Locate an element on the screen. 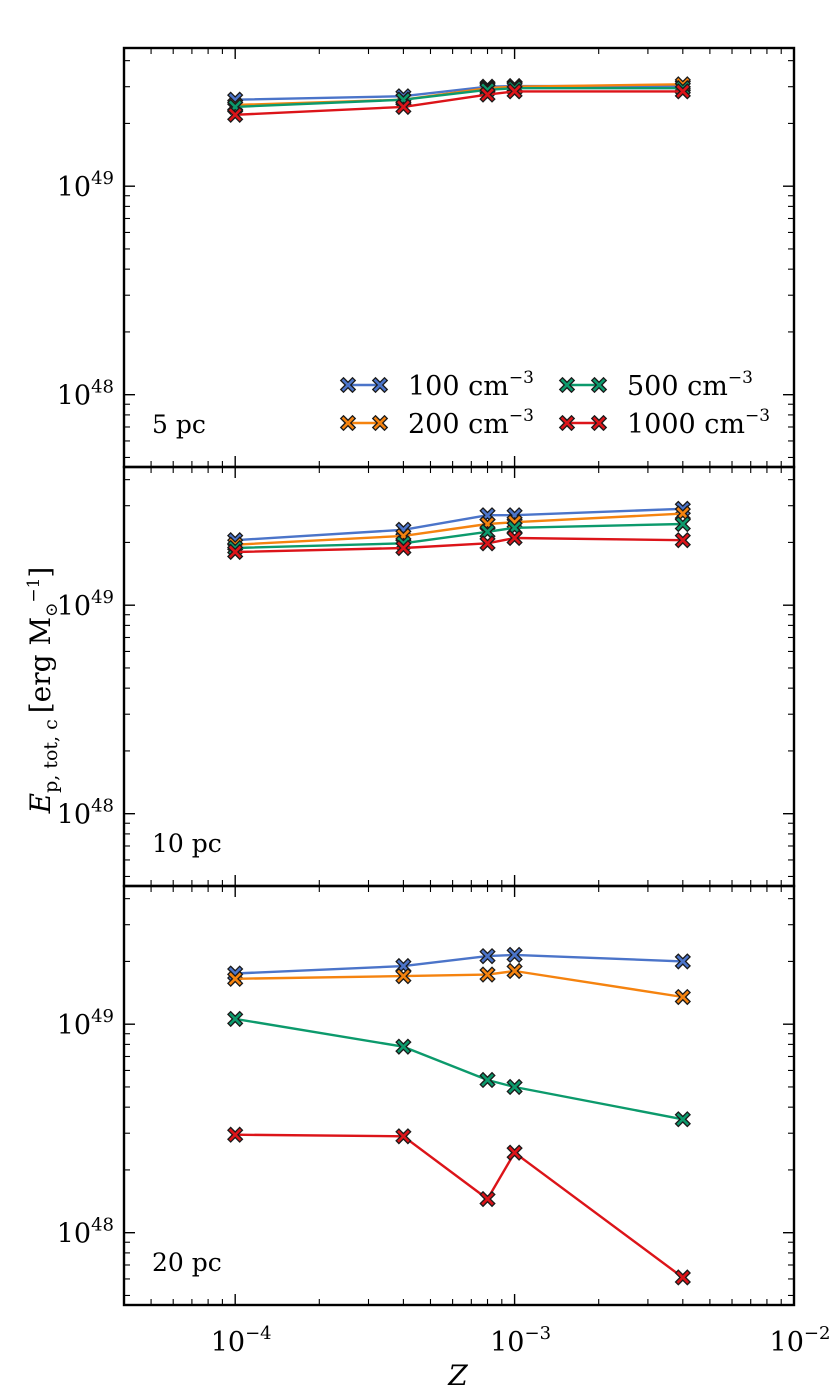 Image resolution: width=830 pixels, height=1395 pixels. x-tick-label-exp: −4 is located at coordinates (258, 1333).